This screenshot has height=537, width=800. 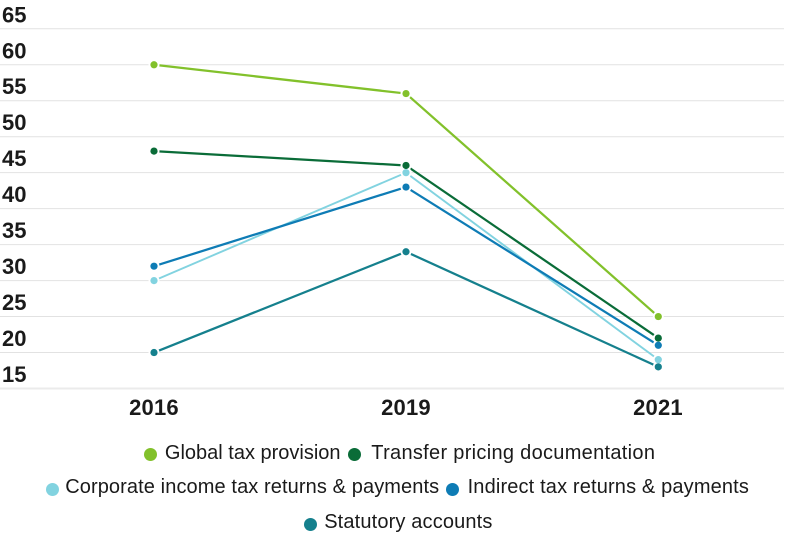 What do you see at coordinates (14, 50) in the screenshot?
I see `svg-text: 60` at bounding box center [14, 50].